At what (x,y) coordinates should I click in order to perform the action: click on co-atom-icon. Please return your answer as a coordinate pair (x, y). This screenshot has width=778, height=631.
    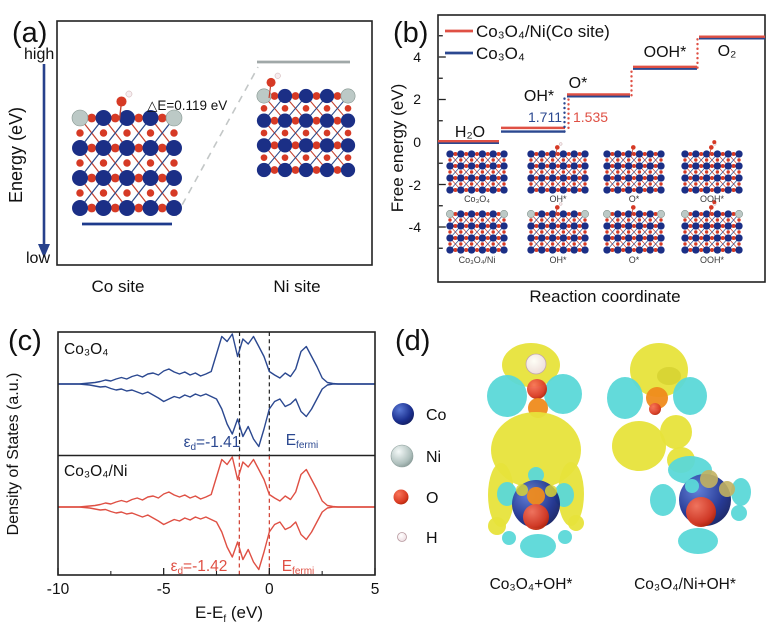
    Looking at the image, I should click on (403, 414).